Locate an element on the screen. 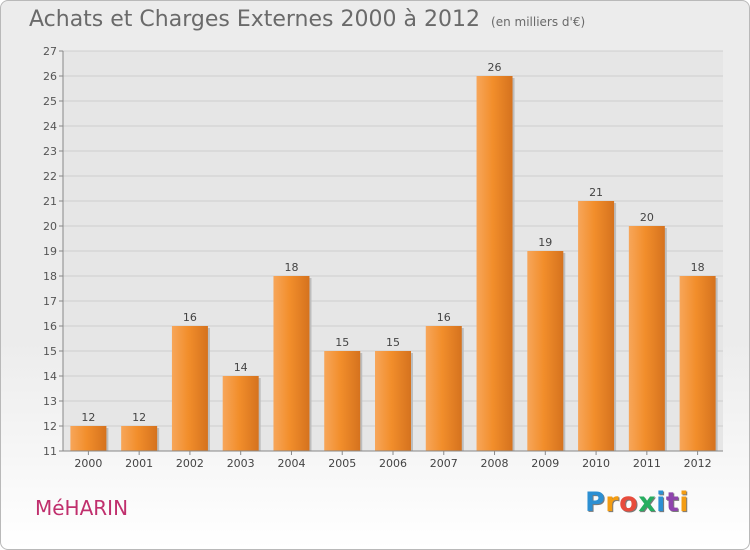  brand-logo-letter: x is located at coordinates (647, 502).